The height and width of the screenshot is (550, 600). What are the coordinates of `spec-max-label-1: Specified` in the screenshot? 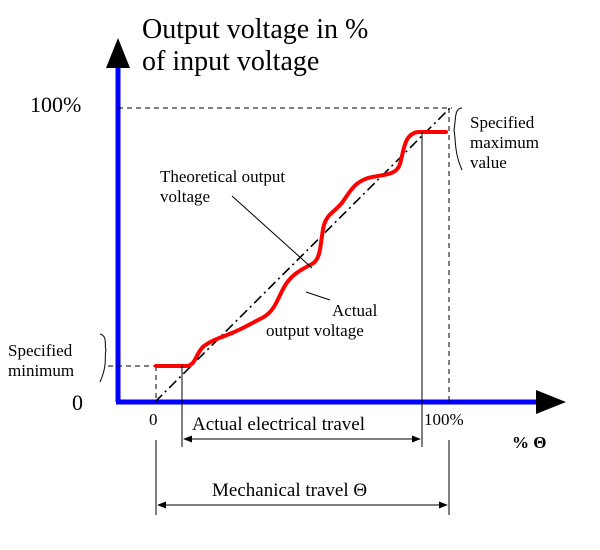 It's located at (502, 122).